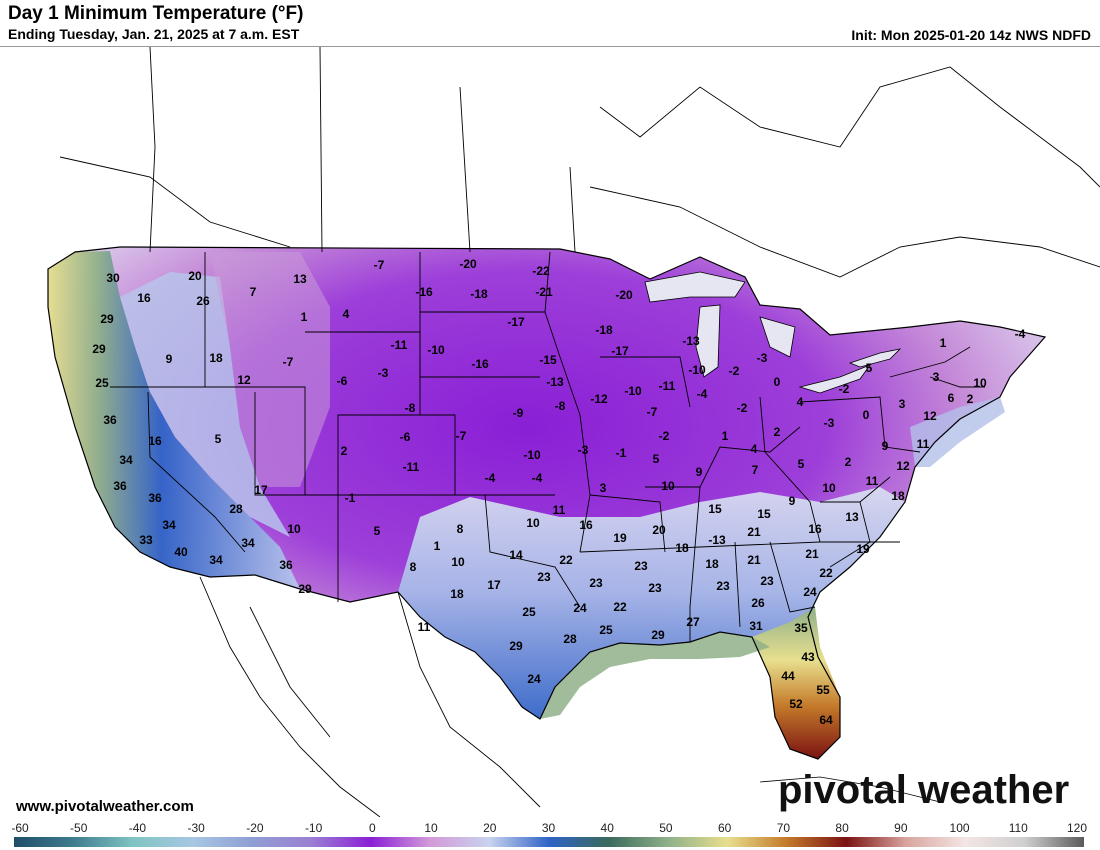 The height and width of the screenshot is (850, 1100). What do you see at coordinates (725, 828) in the screenshot?
I see `colorbar-tick-label: 60` at bounding box center [725, 828].